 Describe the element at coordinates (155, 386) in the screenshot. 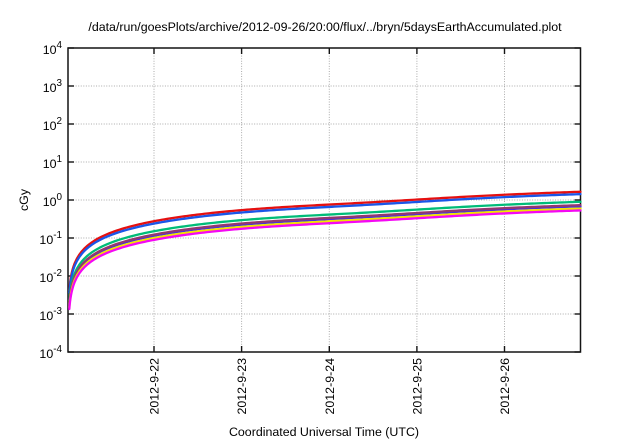

I see `svg-text: 2012-9-22` at that location.